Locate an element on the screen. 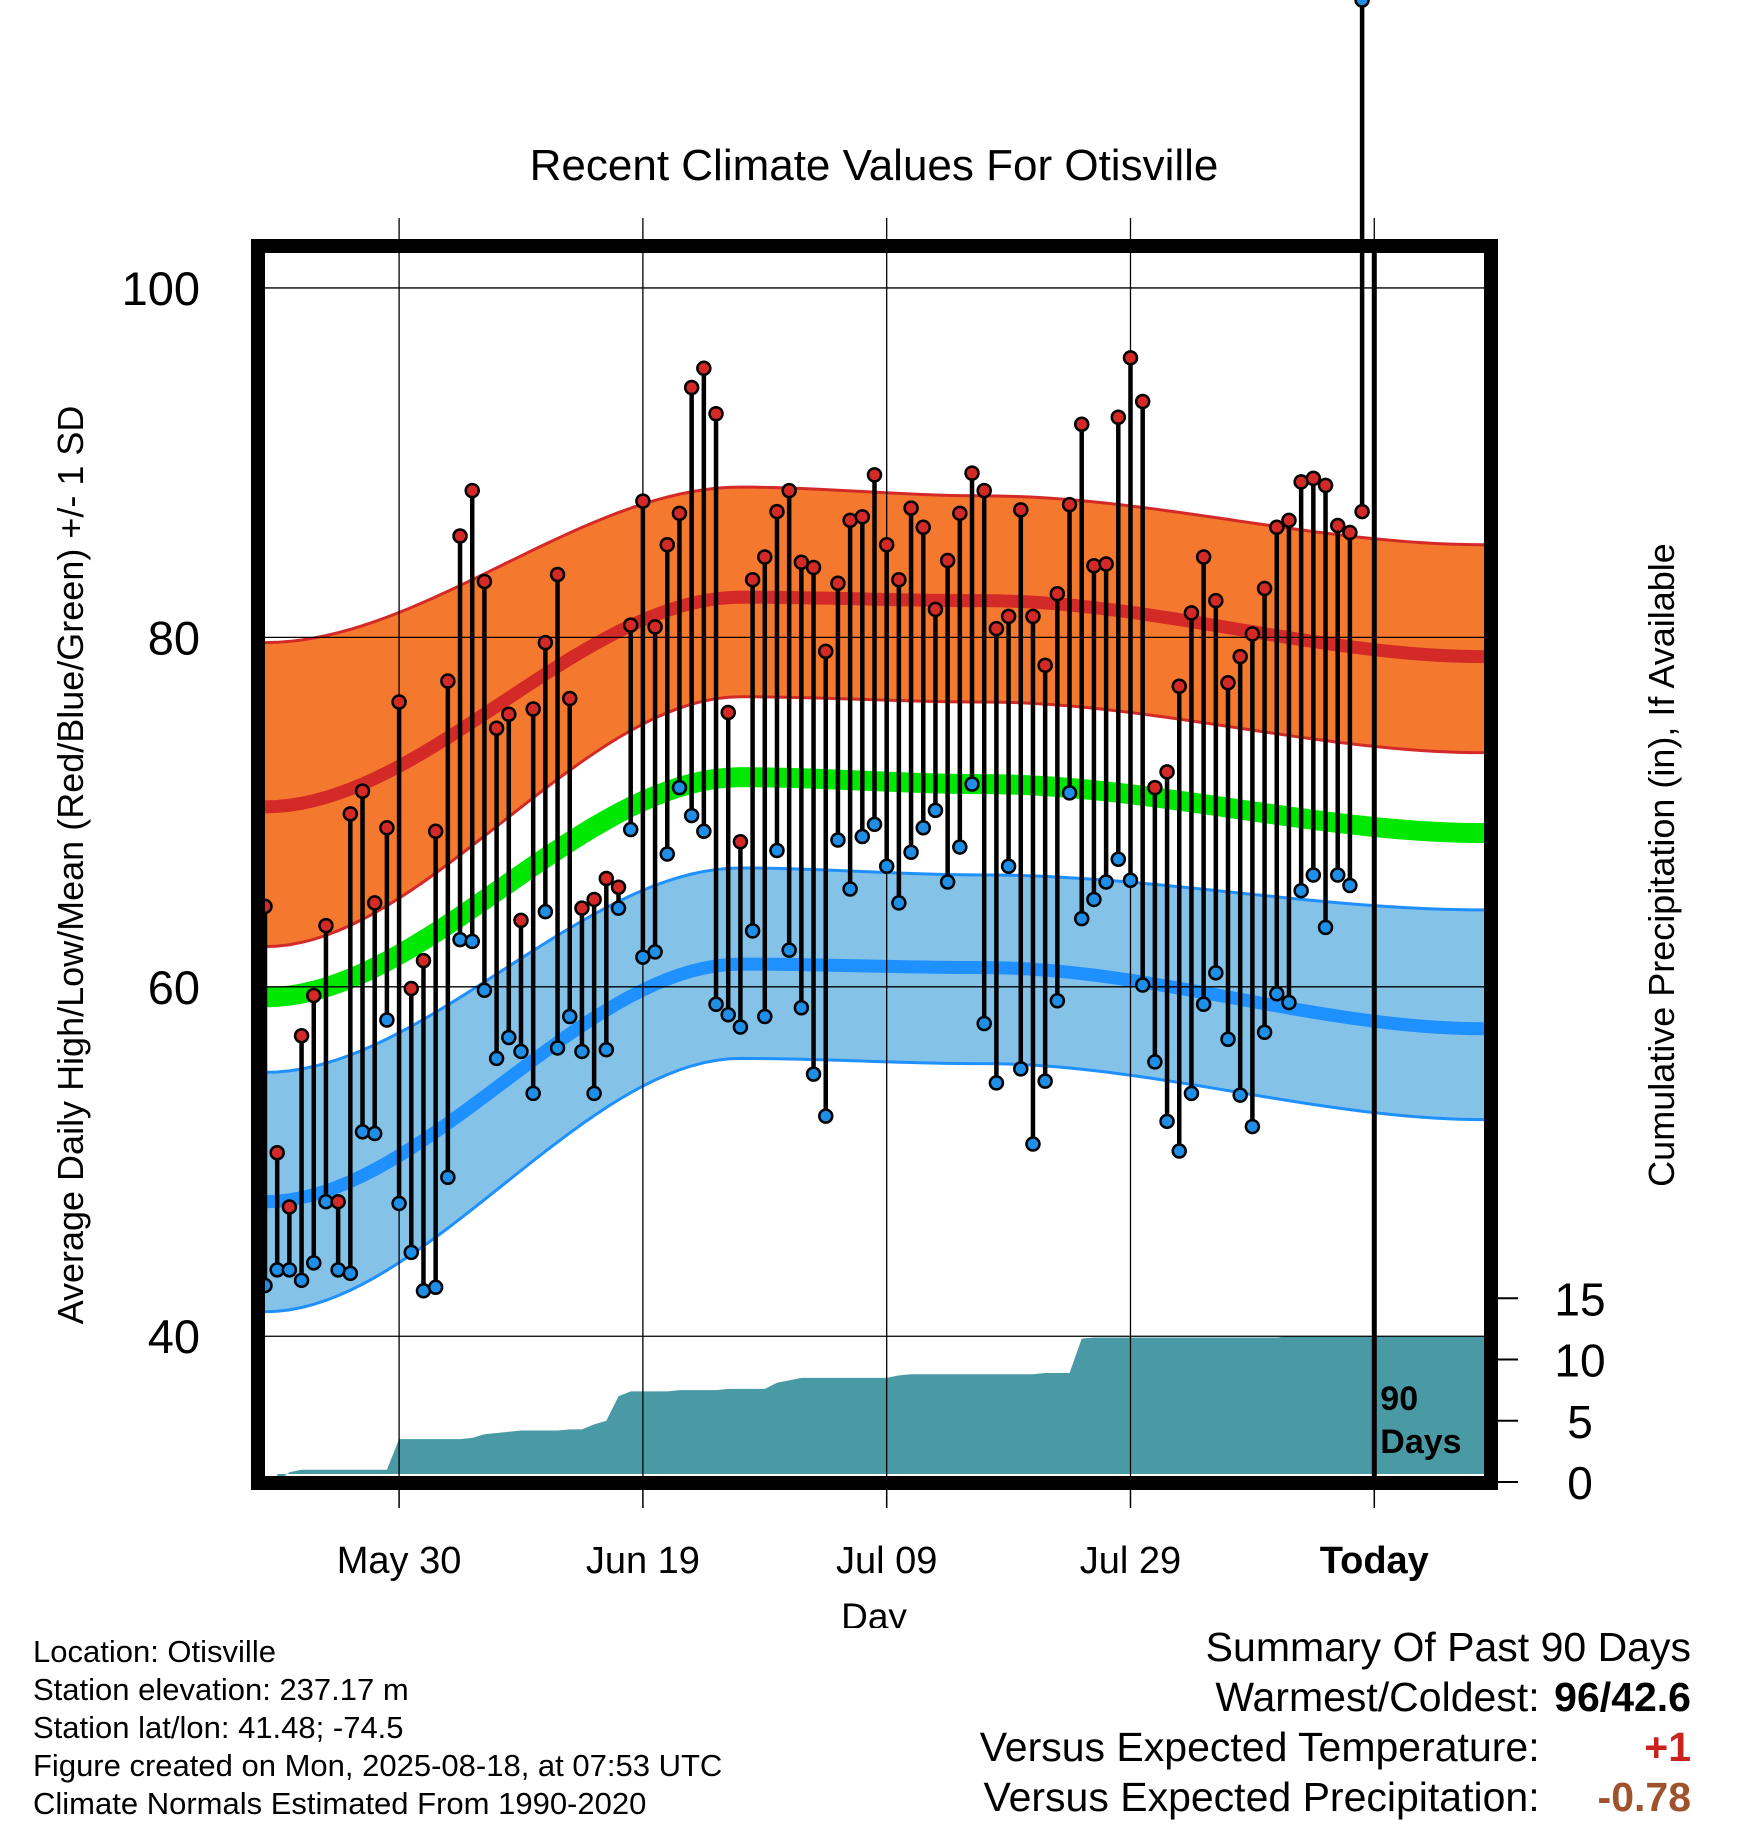 This screenshot has height=1828, width=1748. y-tick-label-left: 100 is located at coordinates (161, 288).